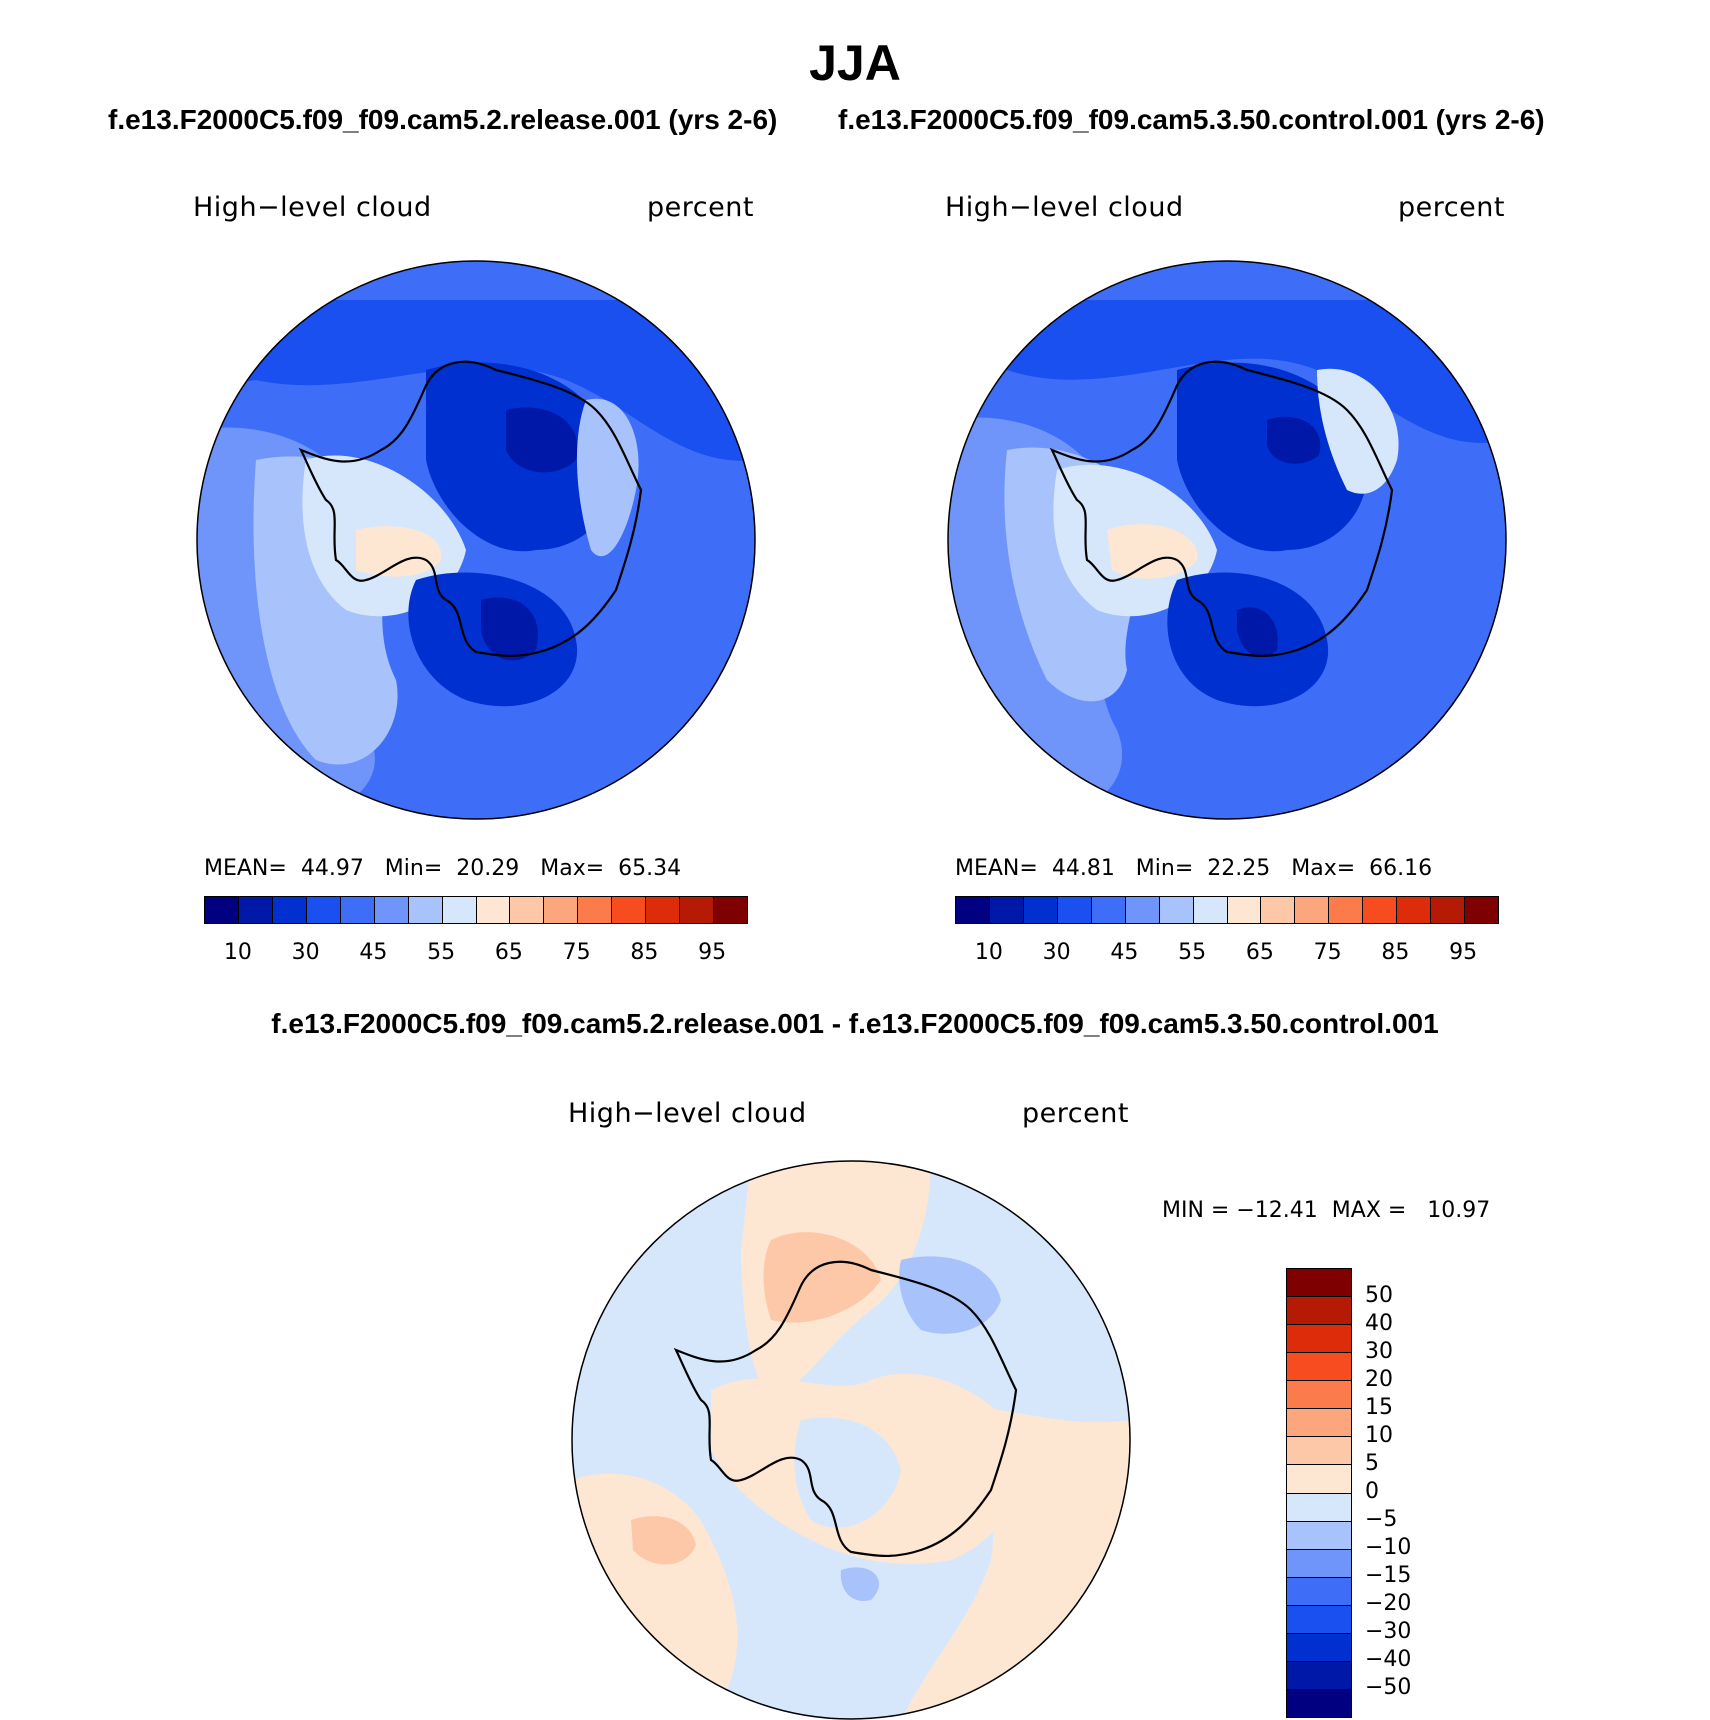 Image resolution: width=1710 pixels, height=1720 pixels. I want to click on panel1-field-highcloud-east-core, so click(509, 629).